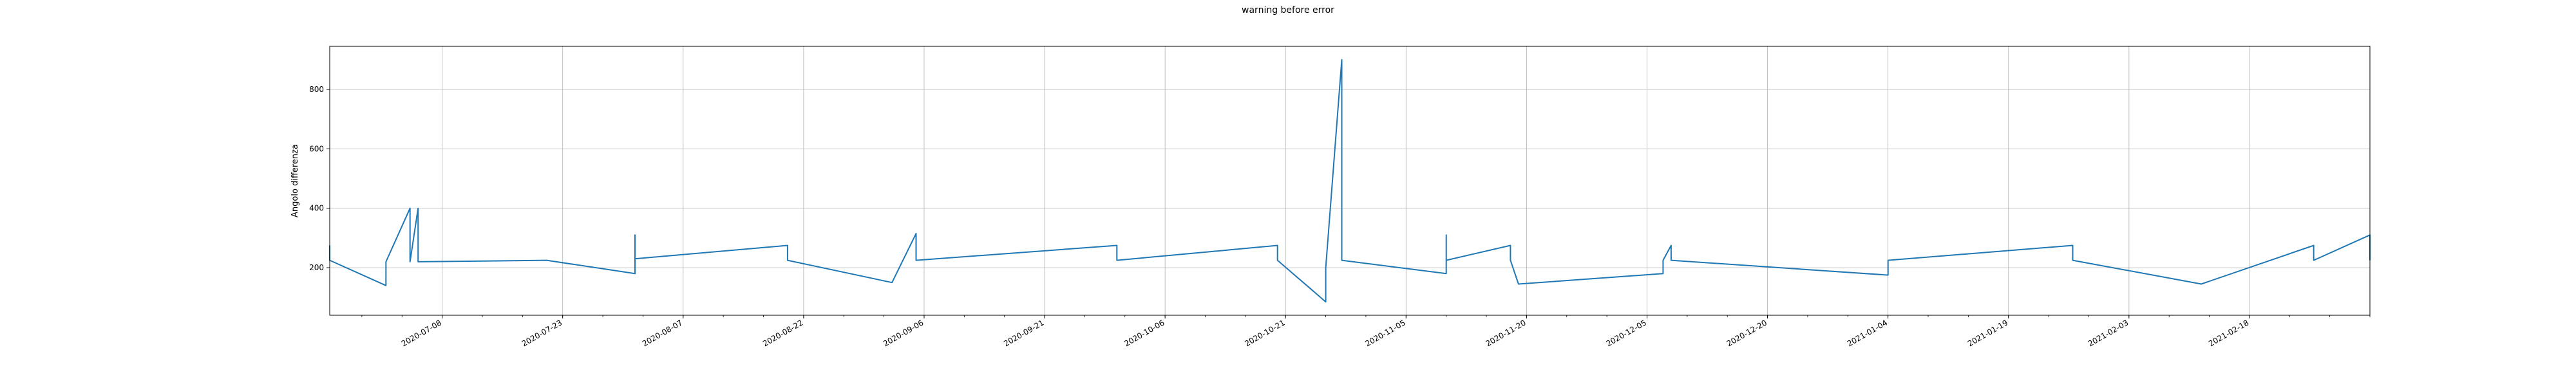  What do you see at coordinates (1023, 333) in the screenshot?
I see `x-tick-label: 2020-09-21` at bounding box center [1023, 333].